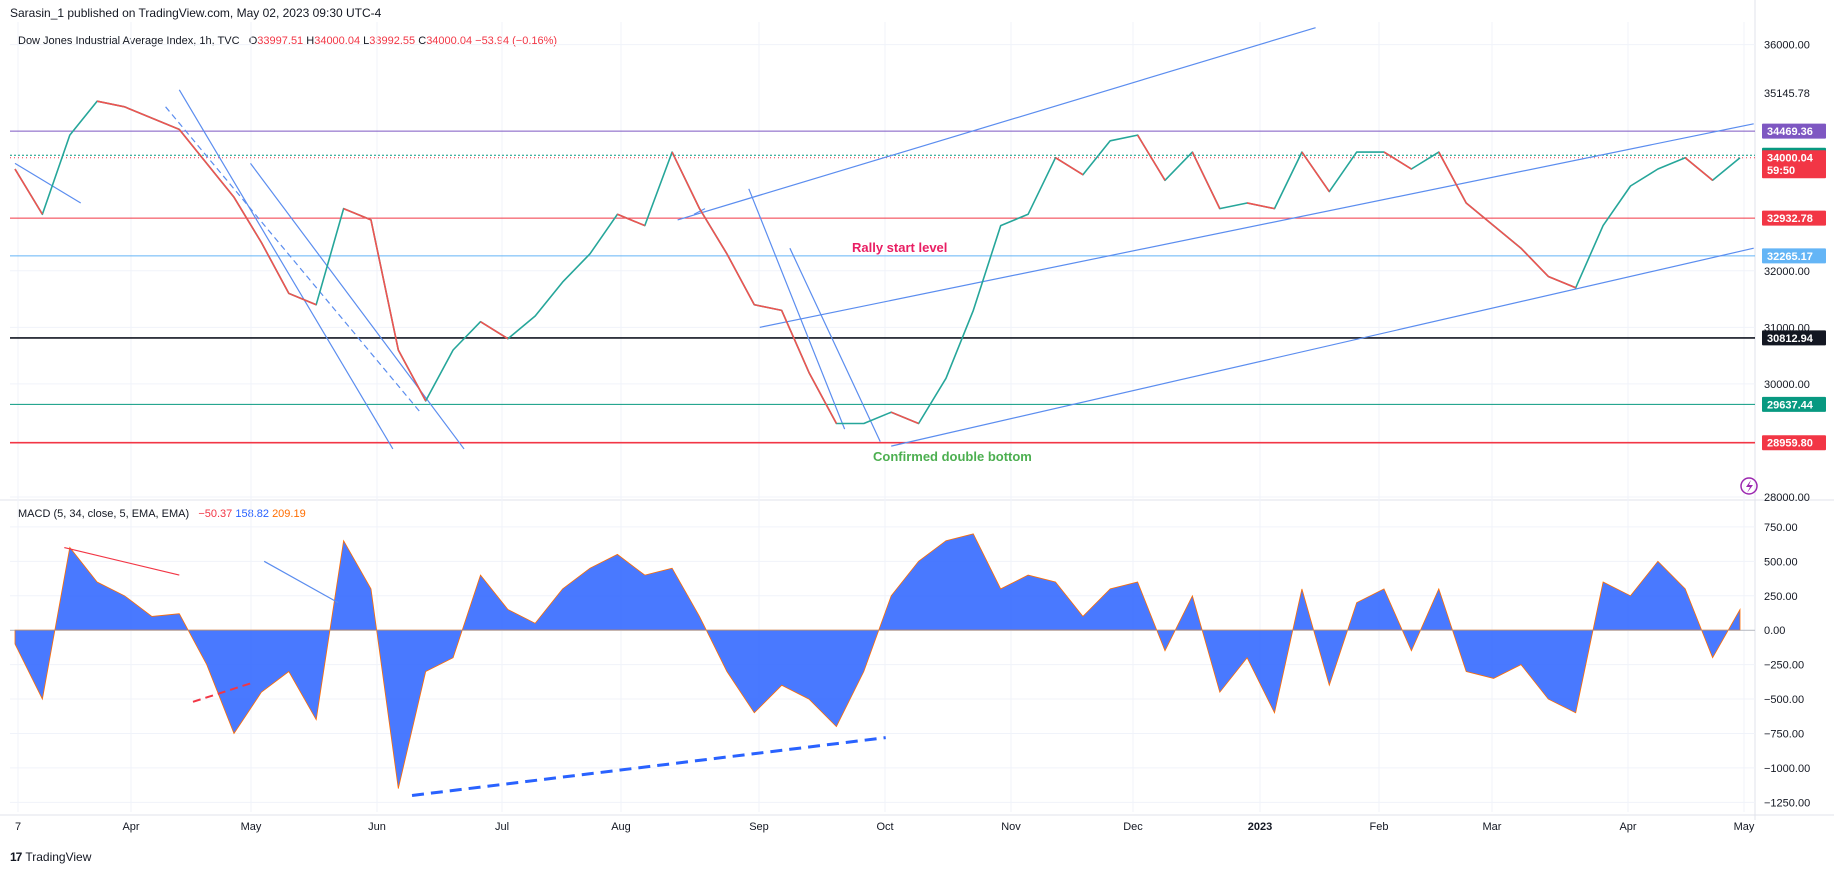 The width and height of the screenshot is (1834, 874). Describe the element at coordinates (1790, 444) in the screenshot. I see `price-tag-28959-80: 28959.80` at that location.